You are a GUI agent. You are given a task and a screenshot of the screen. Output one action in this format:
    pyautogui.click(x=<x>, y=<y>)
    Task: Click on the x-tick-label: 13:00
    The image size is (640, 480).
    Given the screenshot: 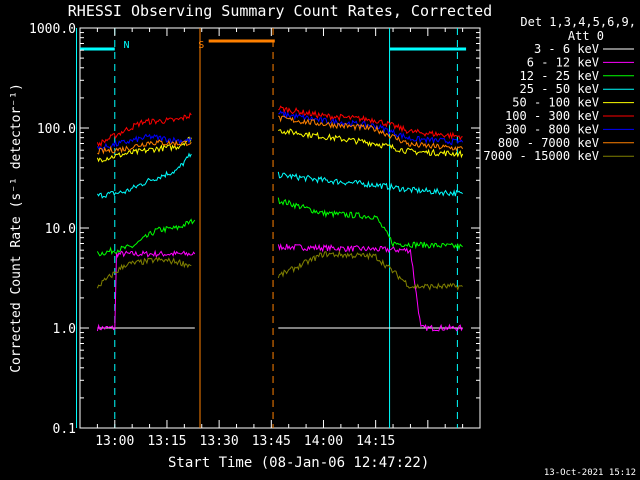 What is the action you would take?
    pyautogui.click(x=114, y=441)
    